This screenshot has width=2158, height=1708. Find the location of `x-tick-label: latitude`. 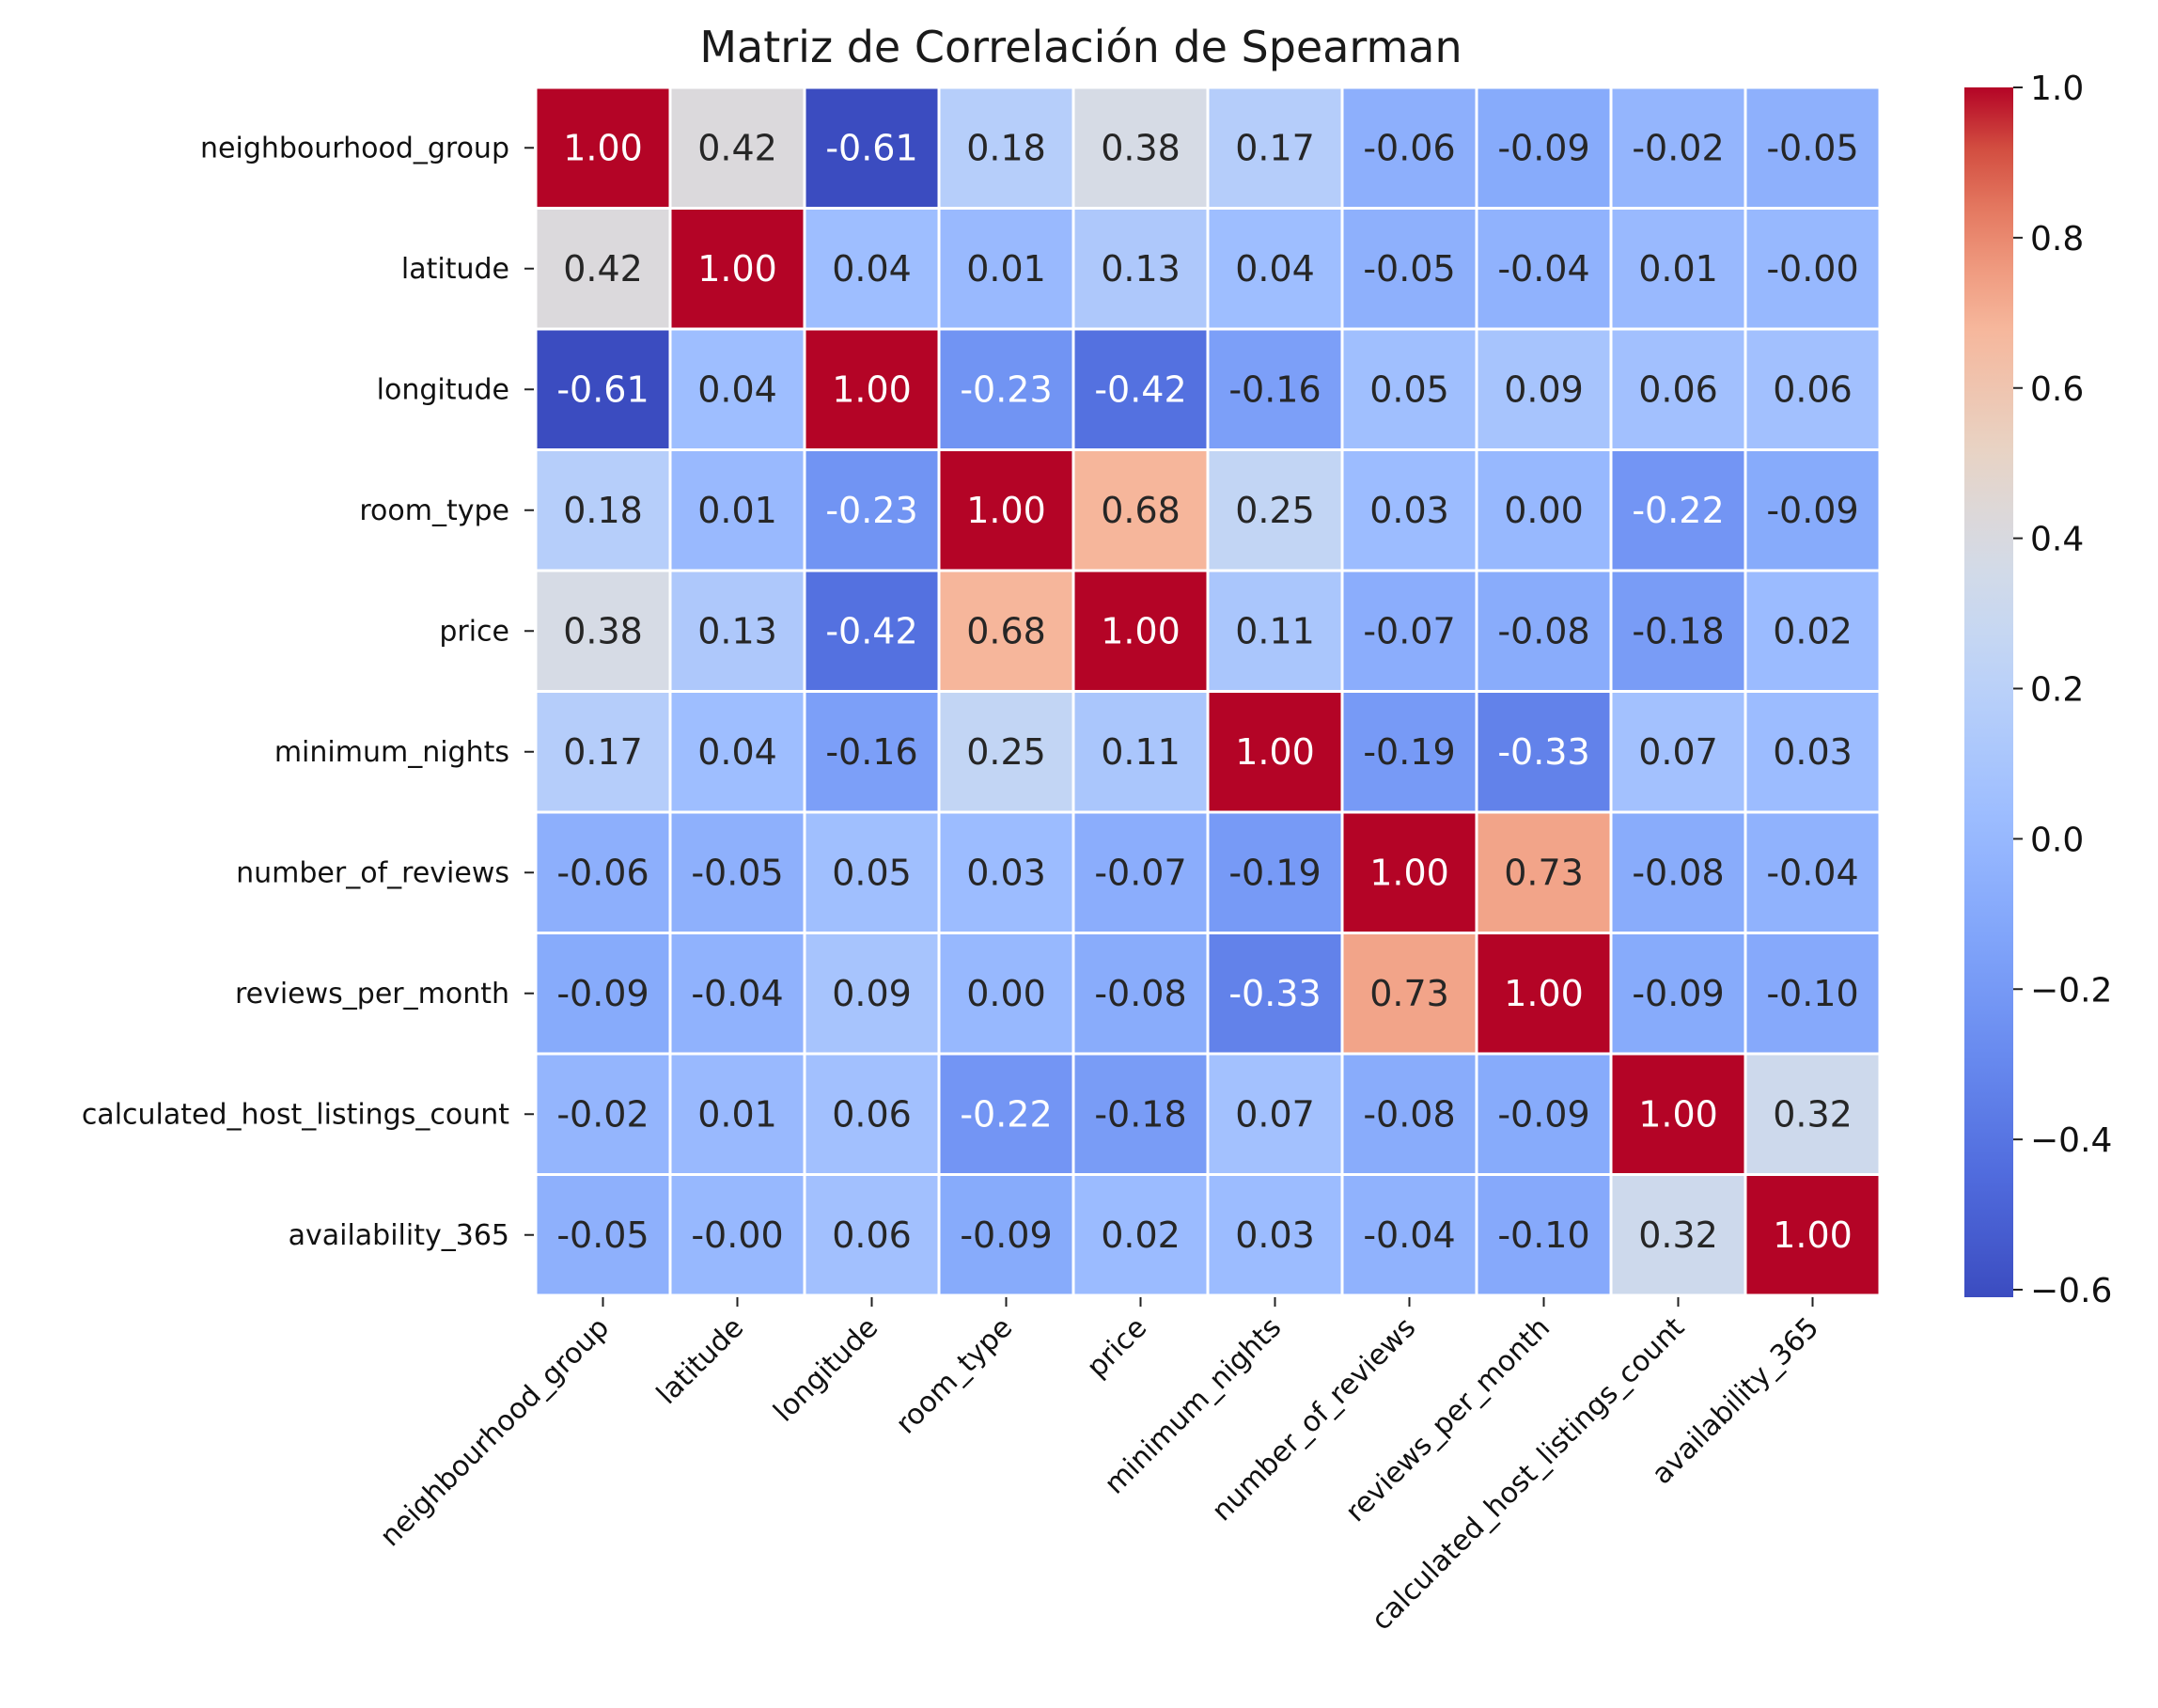

x-tick-label: latitude is located at coordinates (700, 1361).